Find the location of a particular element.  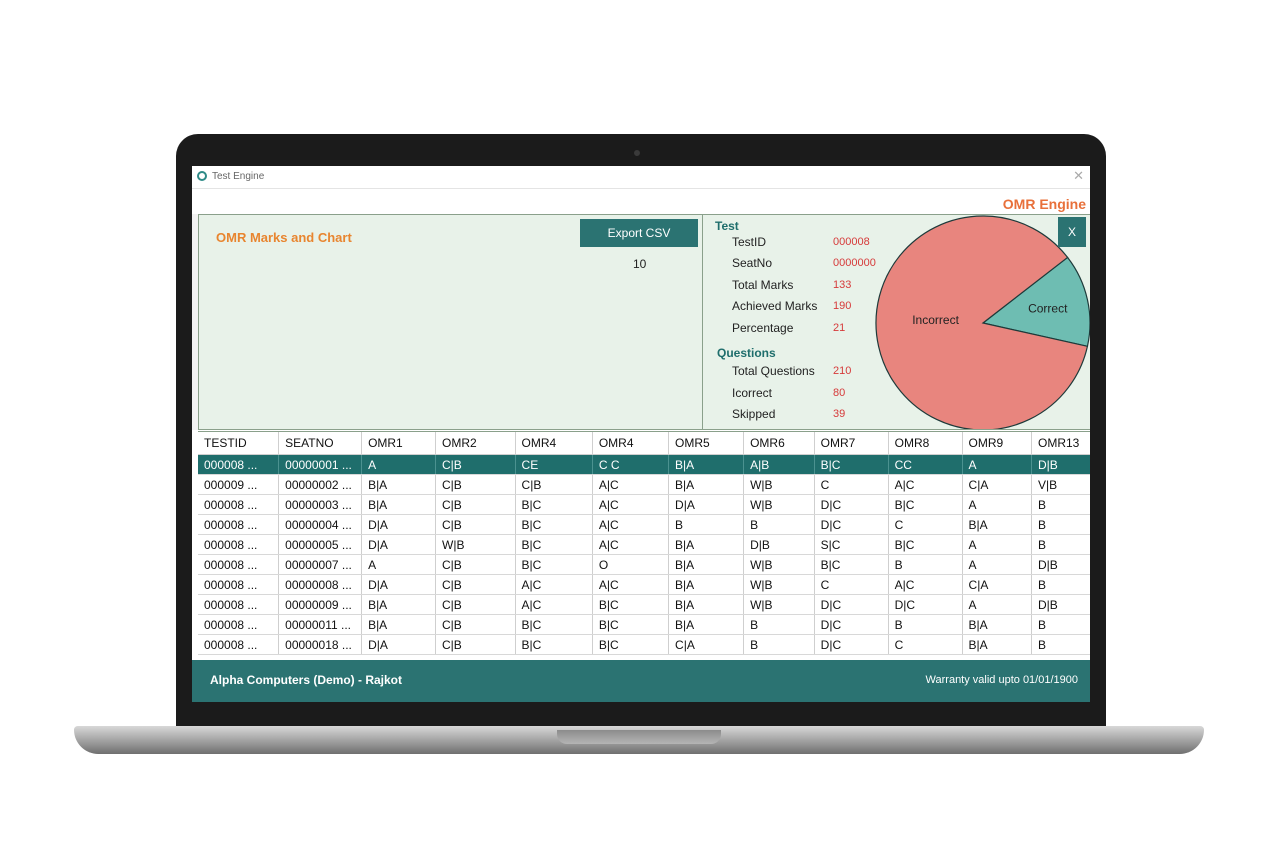

table-cell: C|A is located at coordinates (706, 644).